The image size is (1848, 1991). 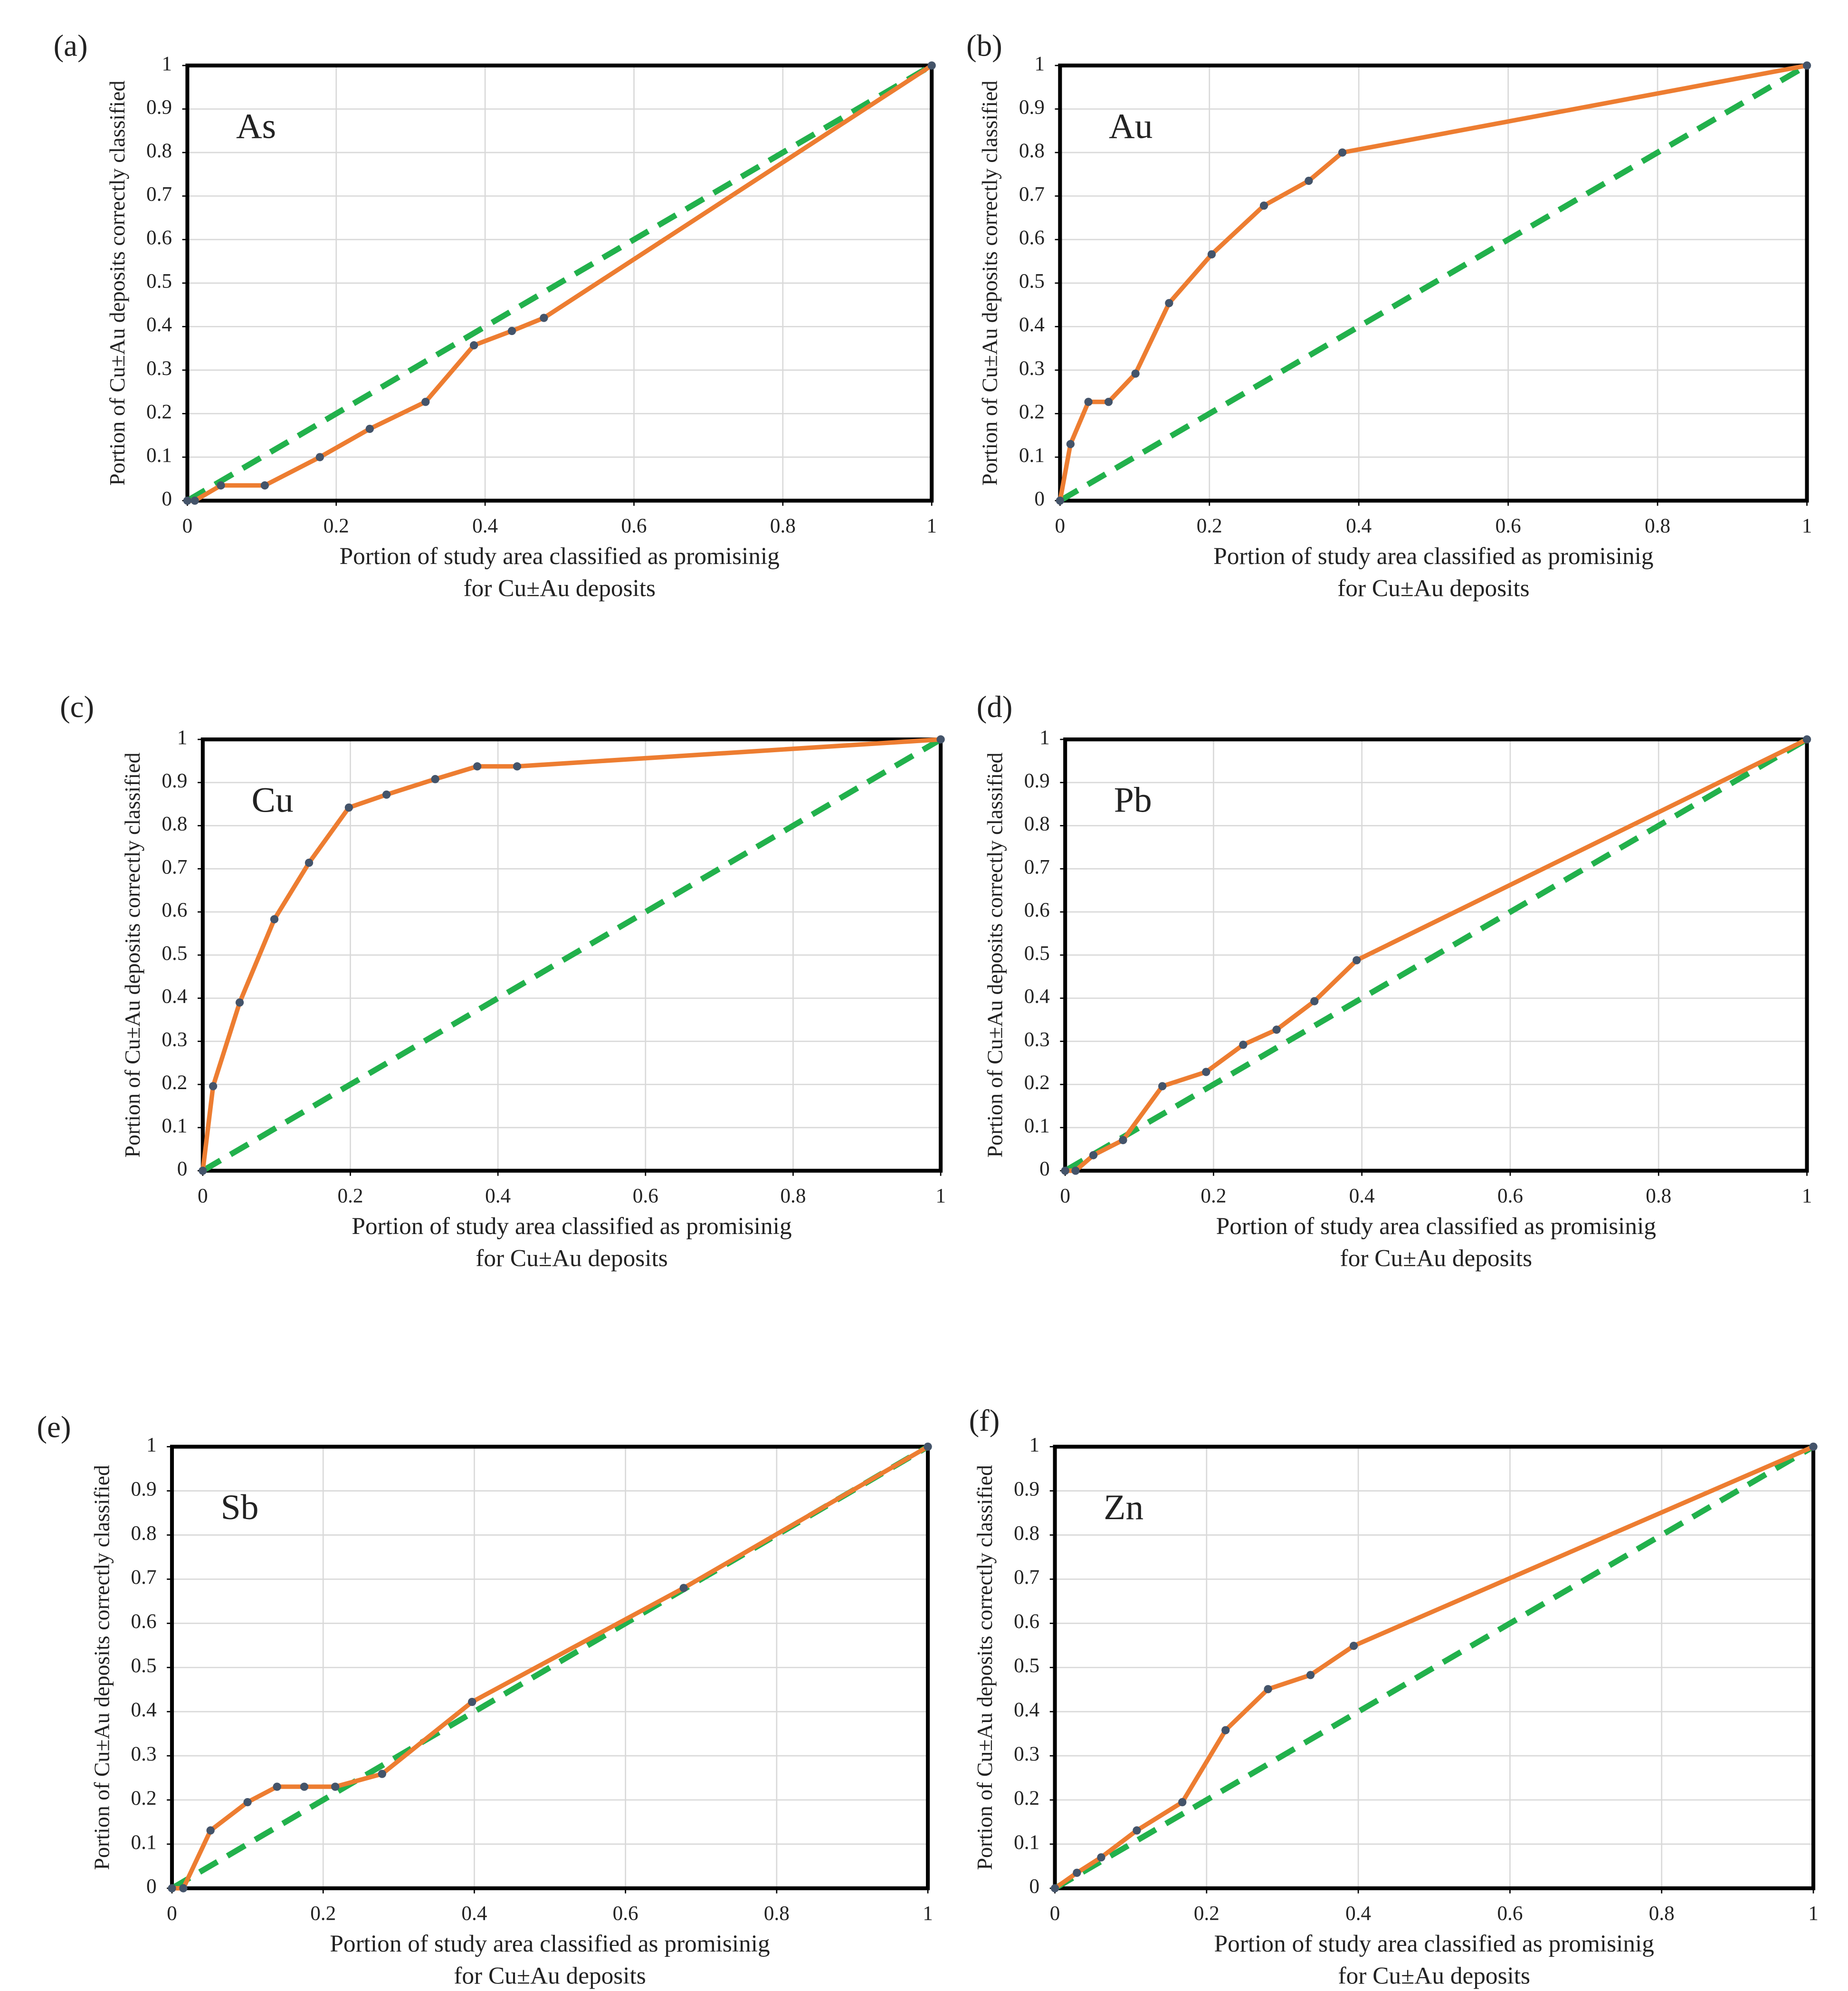 I want to click on y-tick-label: 0.6, so click(x=175, y=910).